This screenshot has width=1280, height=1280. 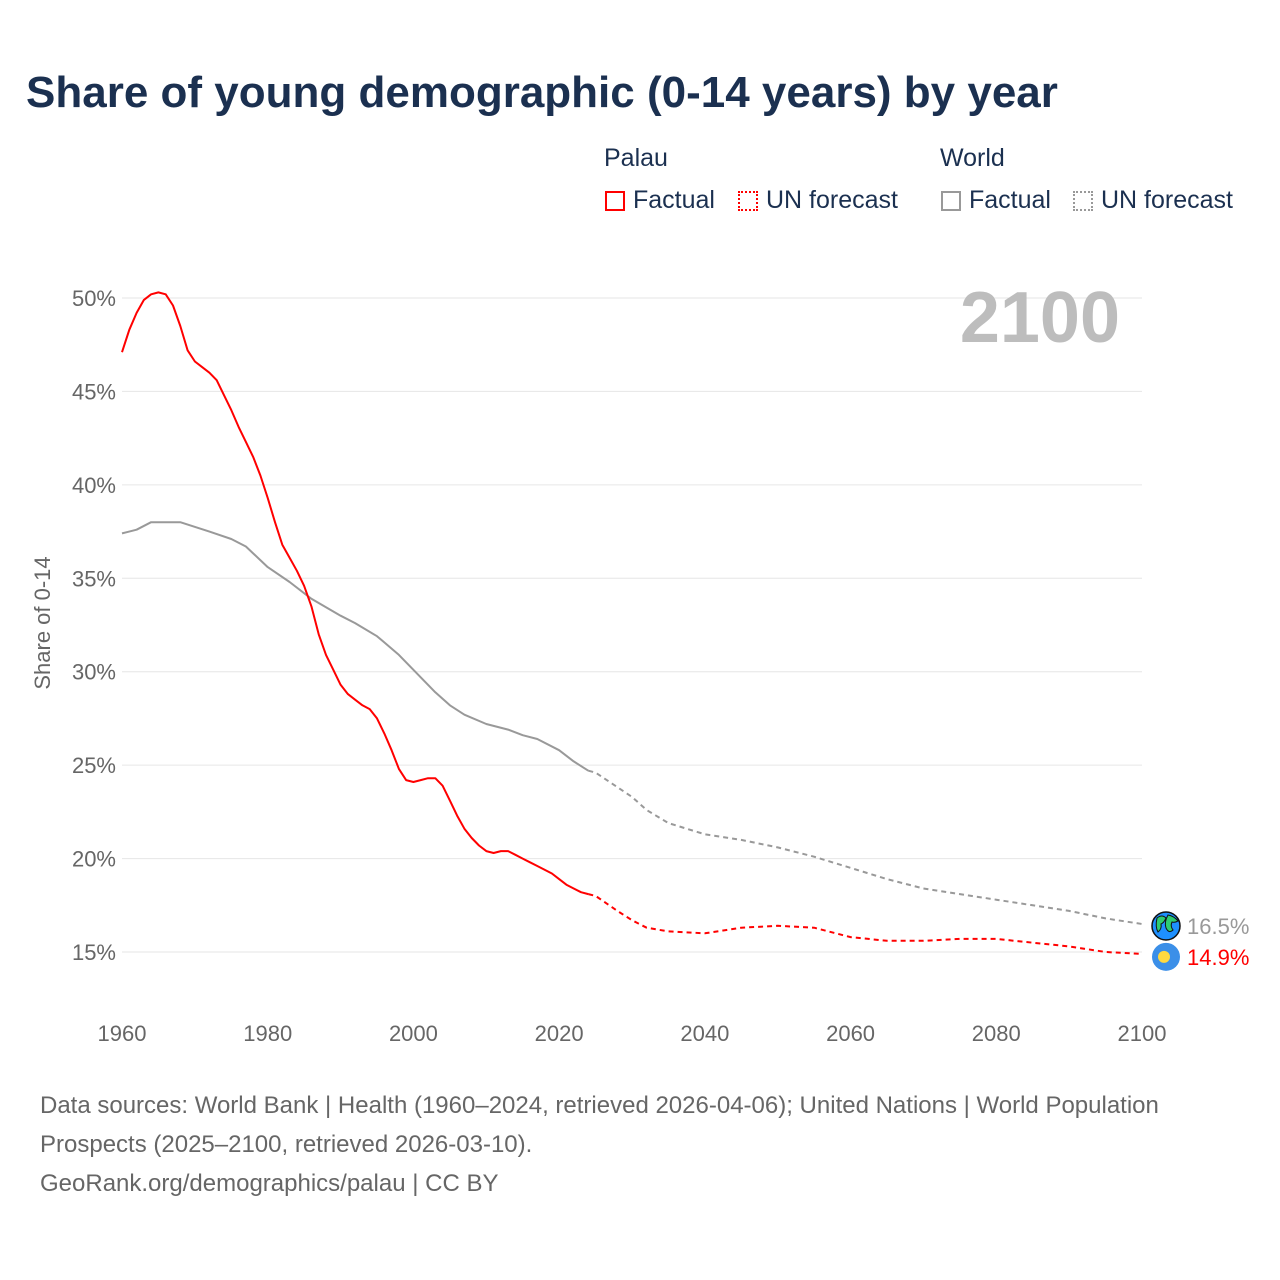 What do you see at coordinates (972, 158) in the screenshot?
I see `legend-group-world: World` at bounding box center [972, 158].